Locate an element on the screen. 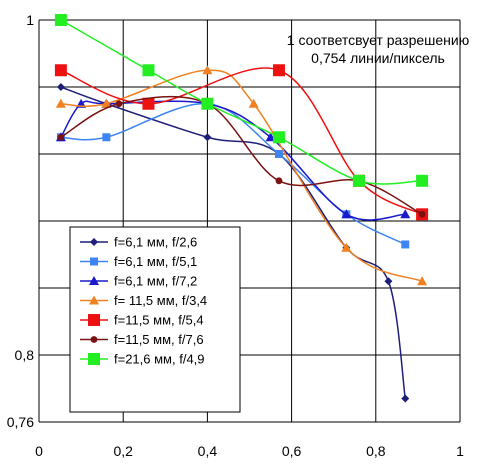 The image size is (489, 471). legend-item: f=6,1 мм, f/7,2 is located at coordinates (138, 281).